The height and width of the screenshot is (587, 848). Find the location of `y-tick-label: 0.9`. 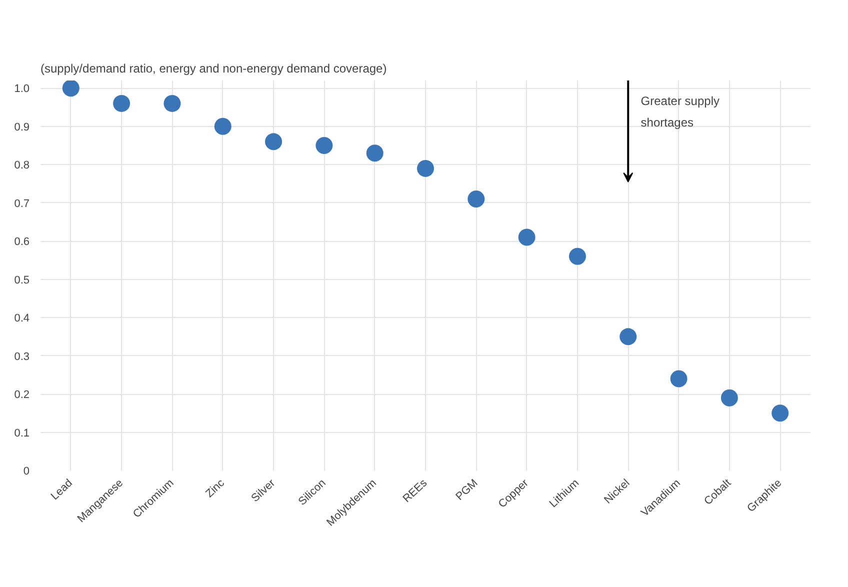

y-tick-label: 0.9 is located at coordinates (22, 127).